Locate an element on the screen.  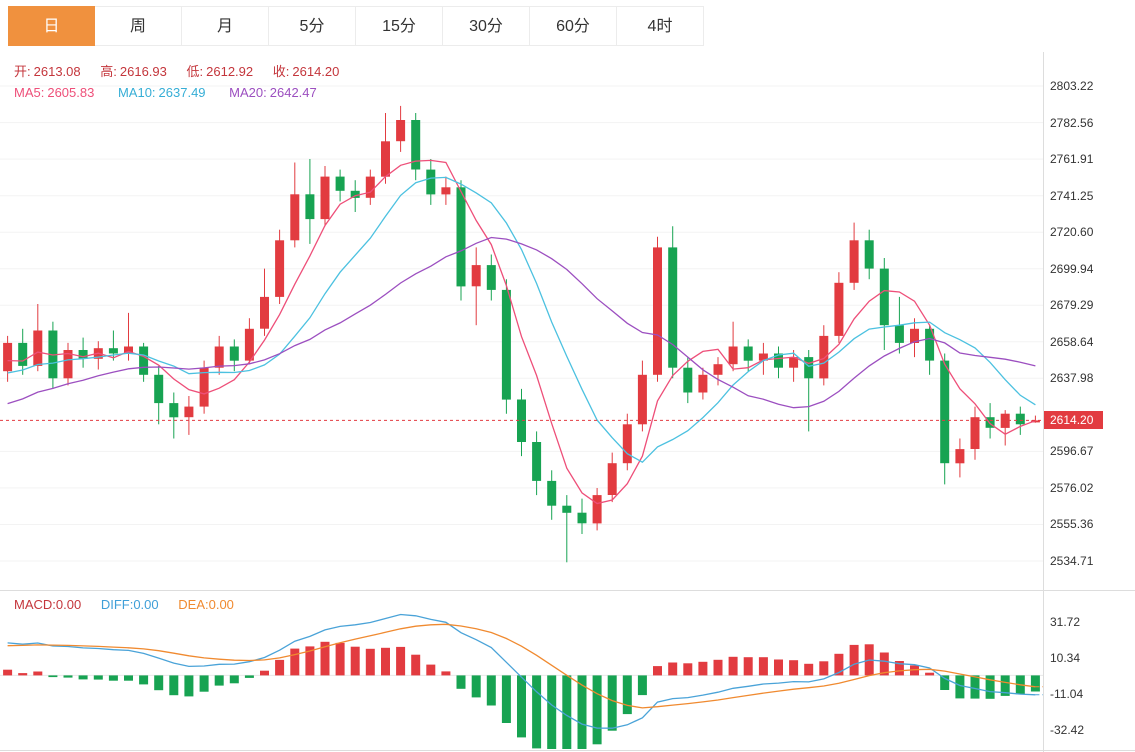
price-axis-label: 2720.60 is located at coordinates (1072, 232).